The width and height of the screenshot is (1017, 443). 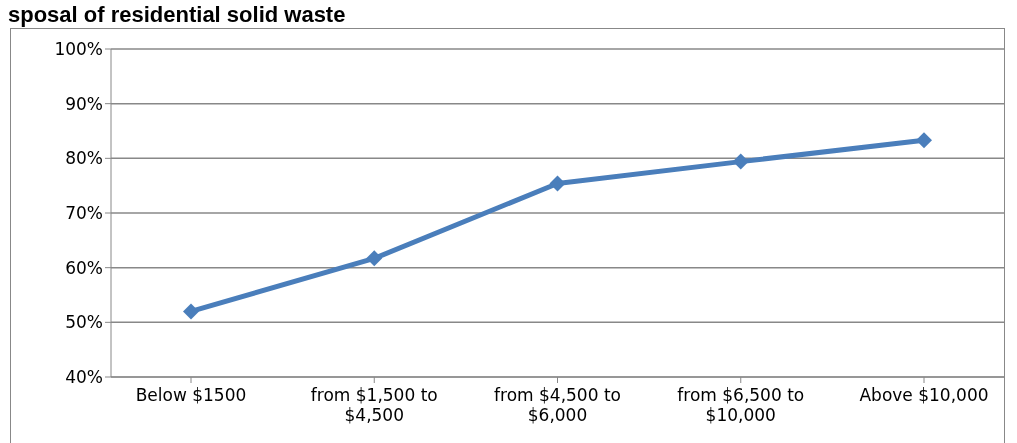 What do you see at coordinates (191, 395) in the screenshot?
I see `x-tick-label: Below $1500` at bounding box center [191, 395].